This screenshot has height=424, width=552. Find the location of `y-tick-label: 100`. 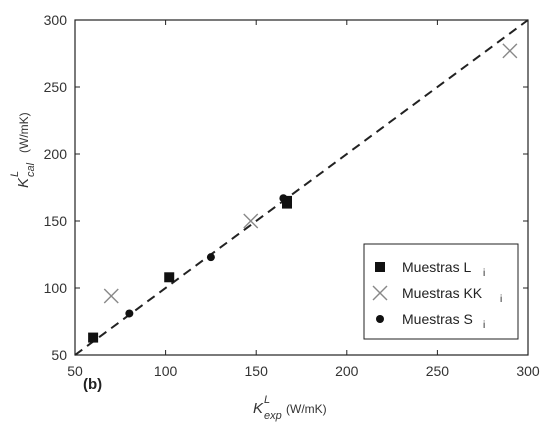

y-tick-label: 100 is located at coordinates (56, 288).